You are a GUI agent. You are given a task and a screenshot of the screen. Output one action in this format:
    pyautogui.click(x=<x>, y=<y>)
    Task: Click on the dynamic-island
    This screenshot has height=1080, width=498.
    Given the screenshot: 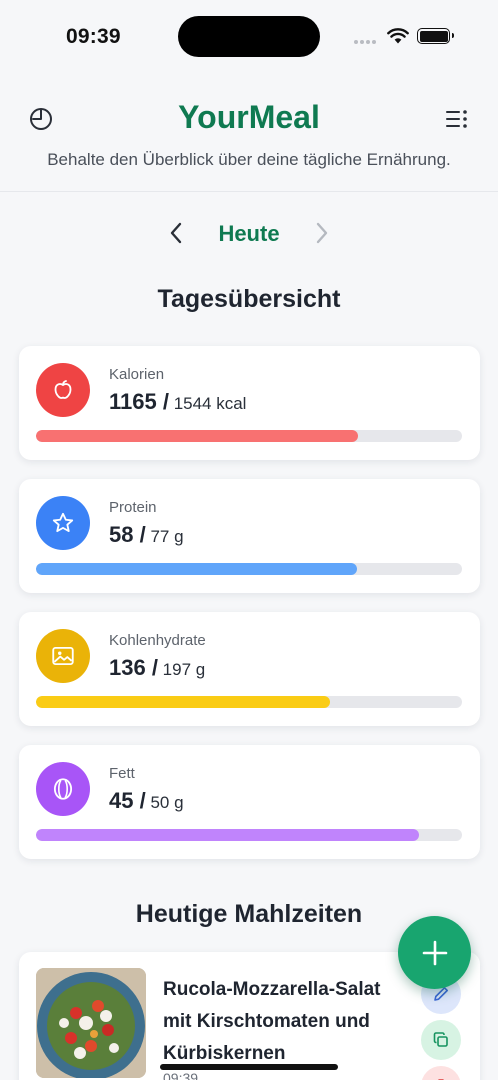 What is the action you would take?
    pyautogui.click(x=249, y=36)
    